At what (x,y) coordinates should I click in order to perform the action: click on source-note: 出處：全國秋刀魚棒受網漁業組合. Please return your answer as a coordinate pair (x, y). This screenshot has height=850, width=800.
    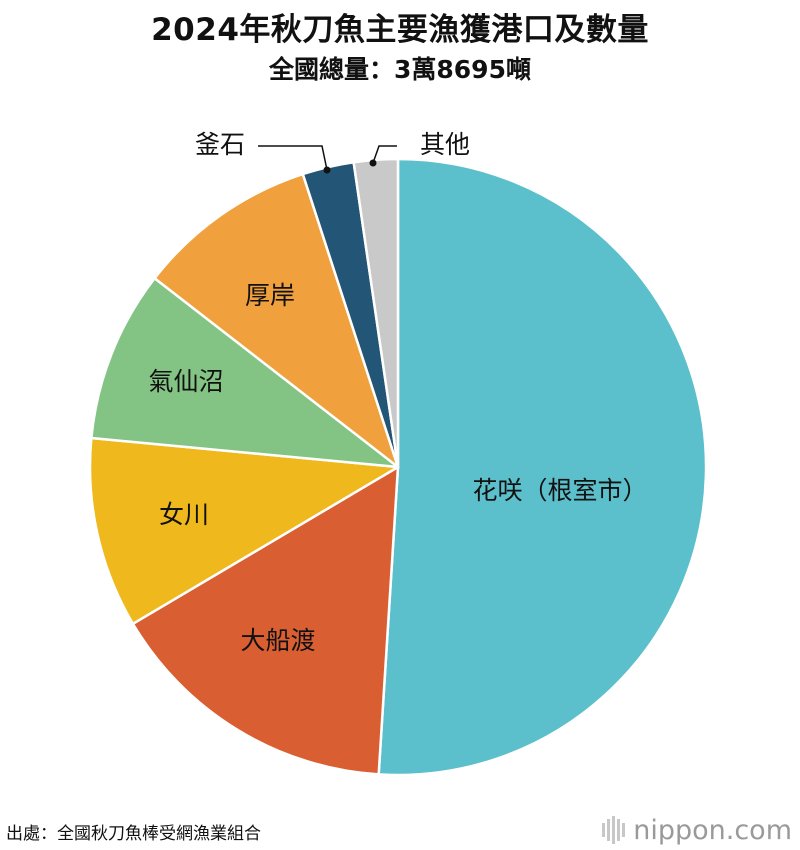
    Looking at the image, I should click on (133, 834).